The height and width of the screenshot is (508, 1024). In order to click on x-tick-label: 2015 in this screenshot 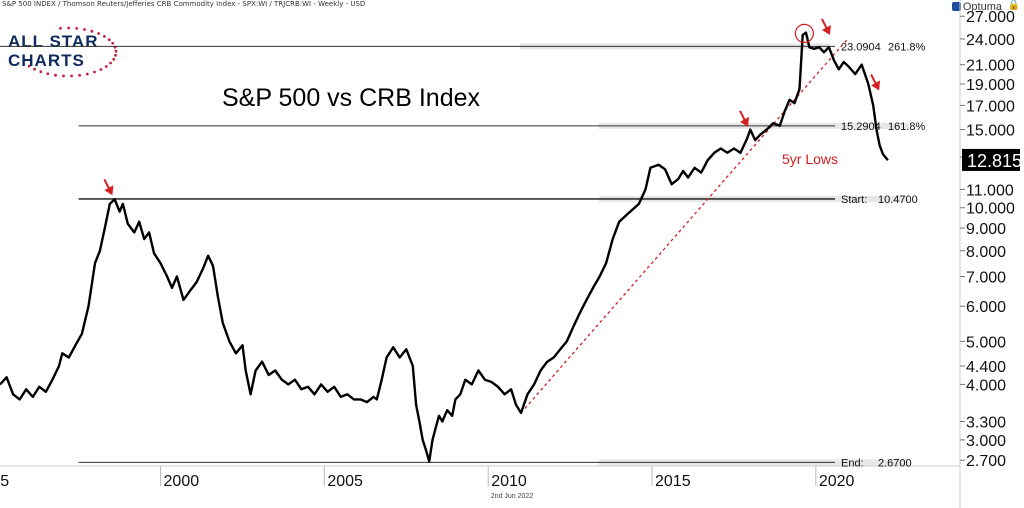, I will do `click(673, 481)`.